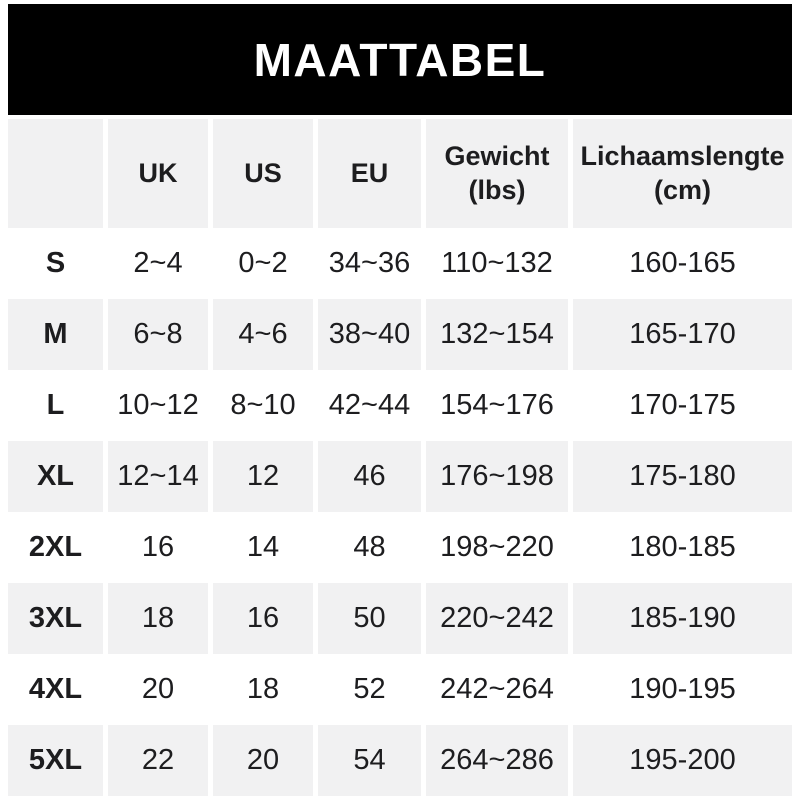  Describe the element at coordinates (263, 334) in the screenshot. I see `us-cell: 4~6` at that location.